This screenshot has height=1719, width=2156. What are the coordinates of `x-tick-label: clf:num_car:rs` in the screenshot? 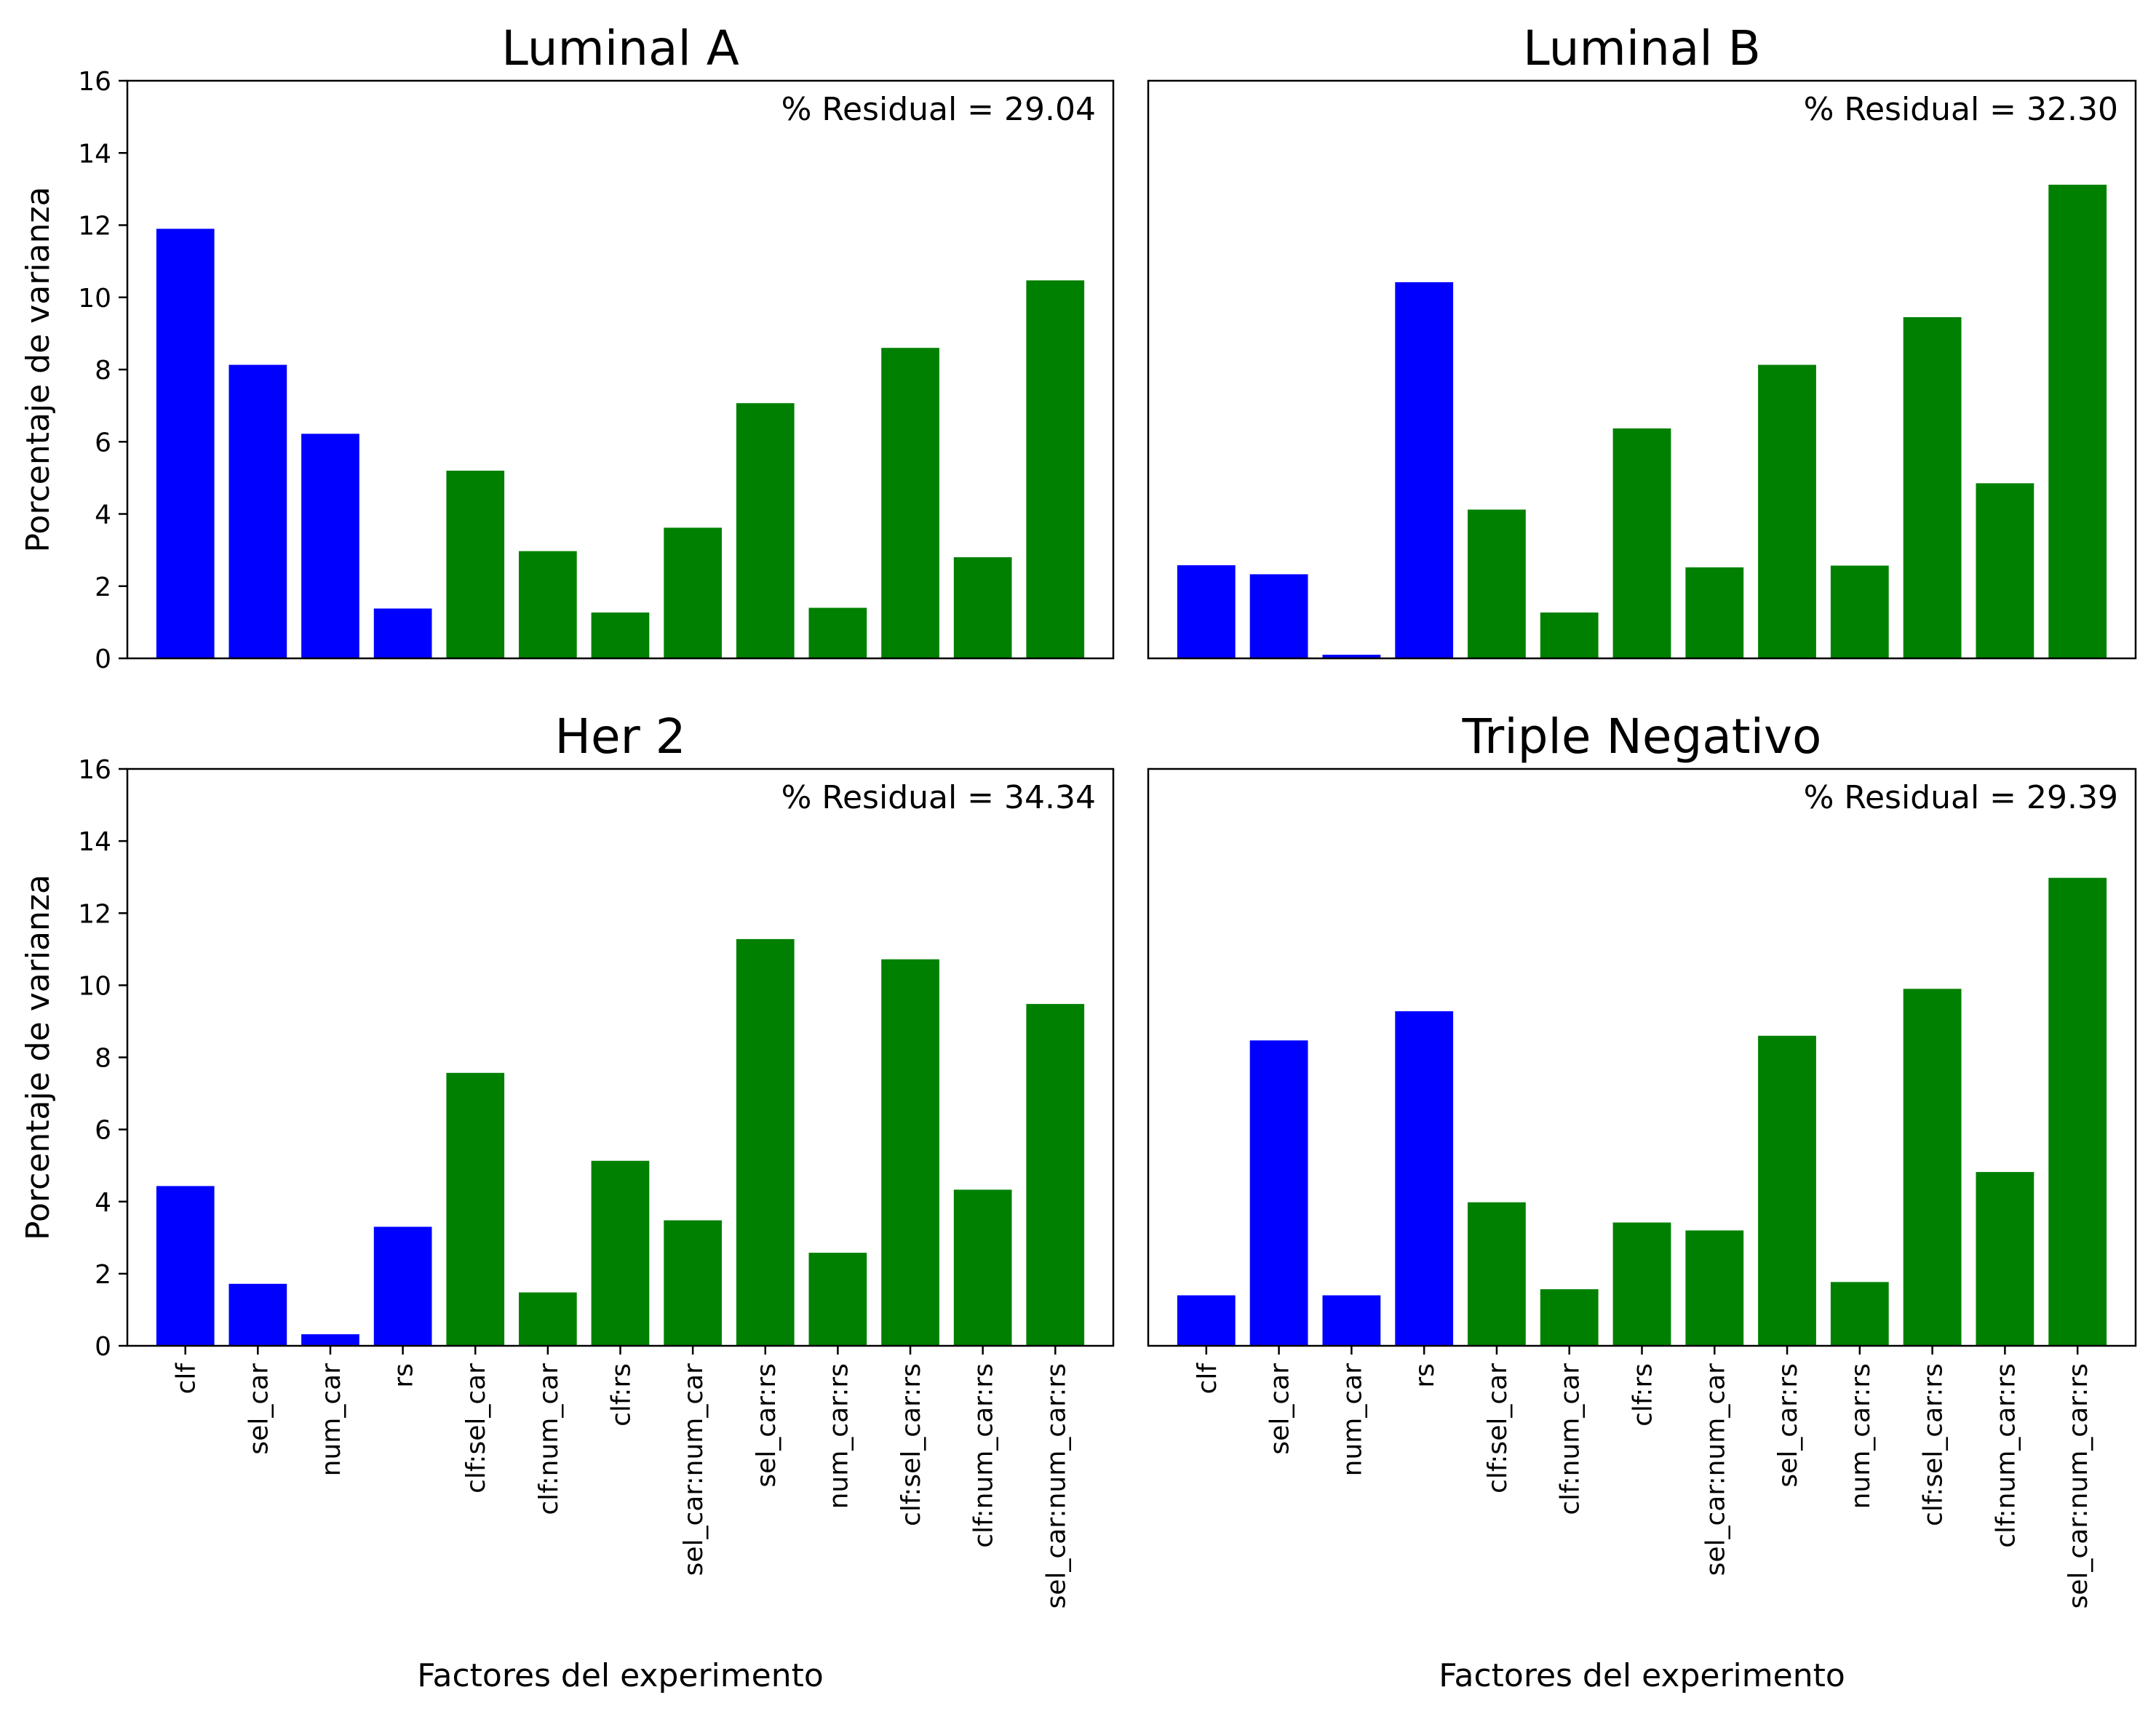 It's located at (984, 1455).